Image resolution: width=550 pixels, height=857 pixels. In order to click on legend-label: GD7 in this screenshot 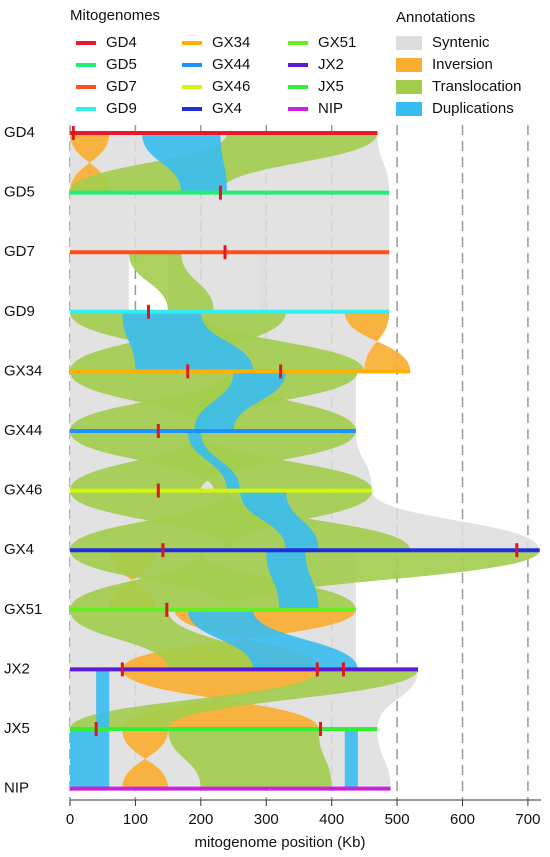, I will do `click(121, 86)`.